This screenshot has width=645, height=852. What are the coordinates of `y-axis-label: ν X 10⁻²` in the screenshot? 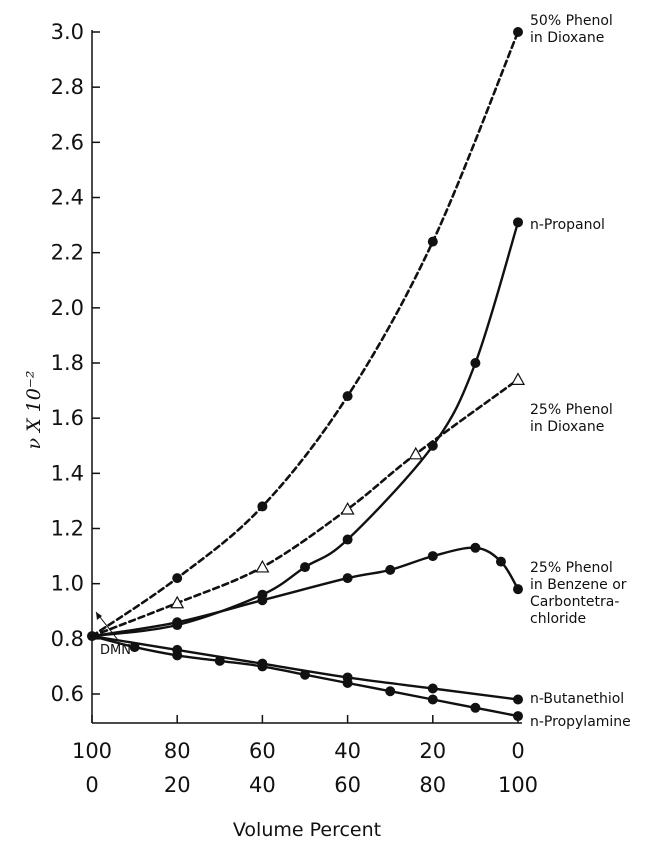 It's located at (34, 410).